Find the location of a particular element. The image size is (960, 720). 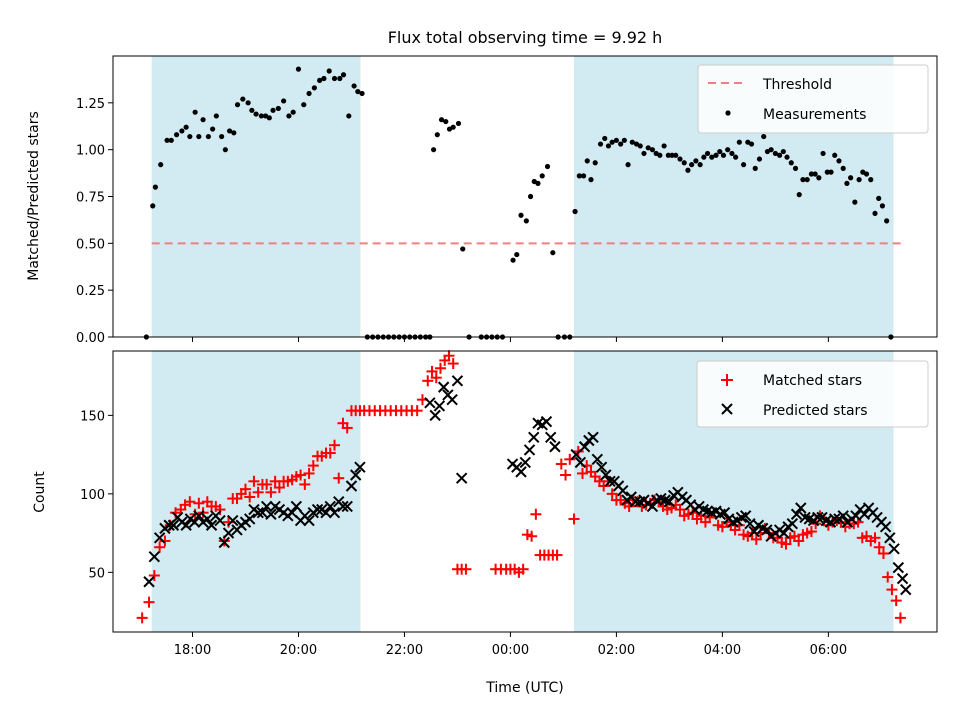

bottom-x-ticks: 18:00 20:00 22:00 00:00 02:00 04:00 06:00 is located at coordinates (510, 645).